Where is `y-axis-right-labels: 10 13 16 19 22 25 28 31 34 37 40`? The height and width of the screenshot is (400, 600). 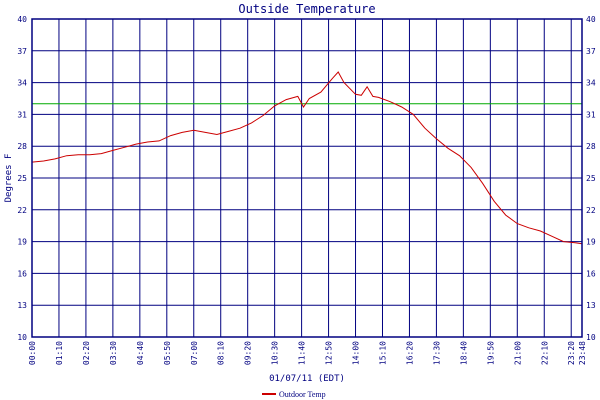 y-axis-right-labels: 10 13 16 19 22 25 28 31 34 37 40 is located at coordinates (591, 178).